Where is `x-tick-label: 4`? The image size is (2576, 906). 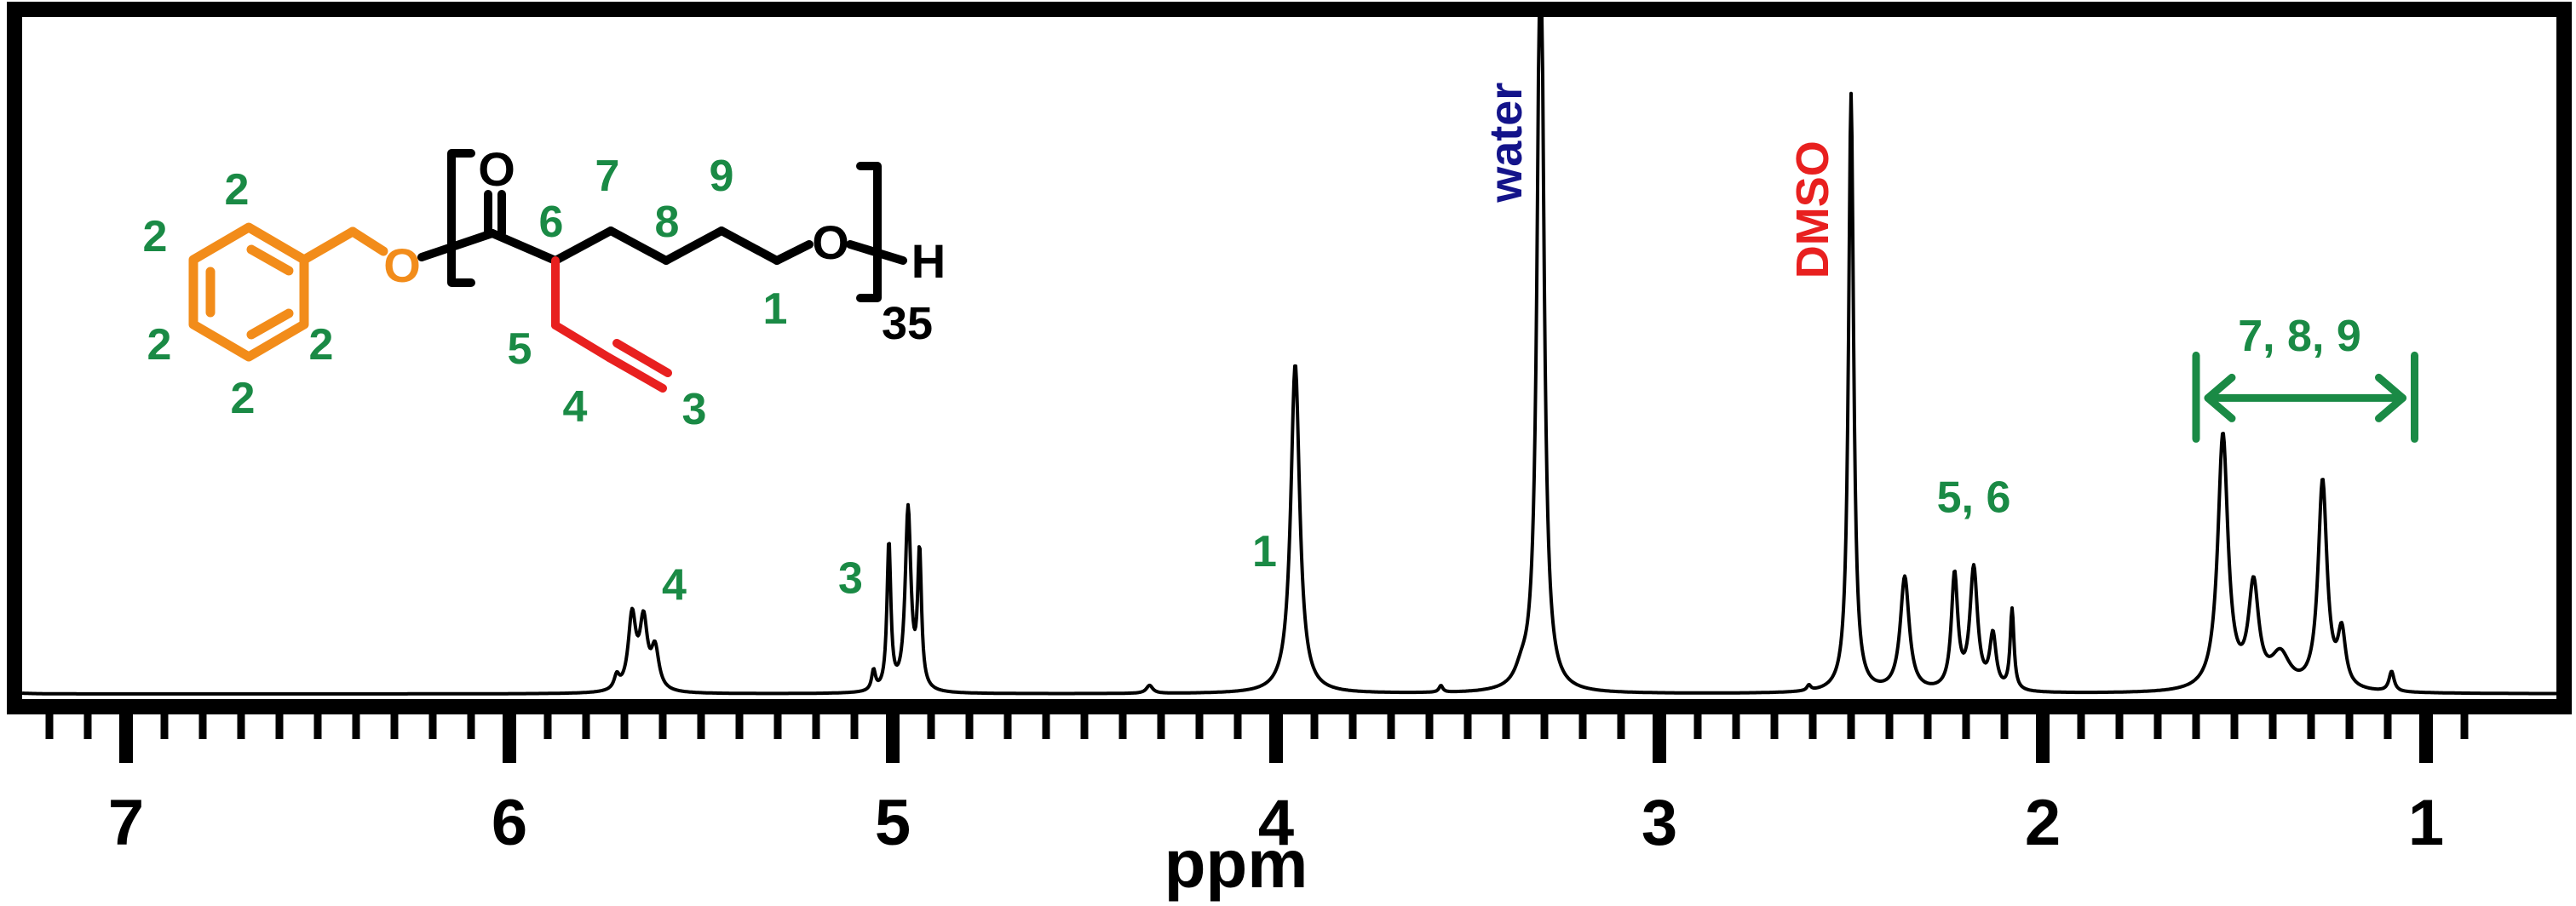
x-tick-label: 4 is located at coordinates (1276, 823).